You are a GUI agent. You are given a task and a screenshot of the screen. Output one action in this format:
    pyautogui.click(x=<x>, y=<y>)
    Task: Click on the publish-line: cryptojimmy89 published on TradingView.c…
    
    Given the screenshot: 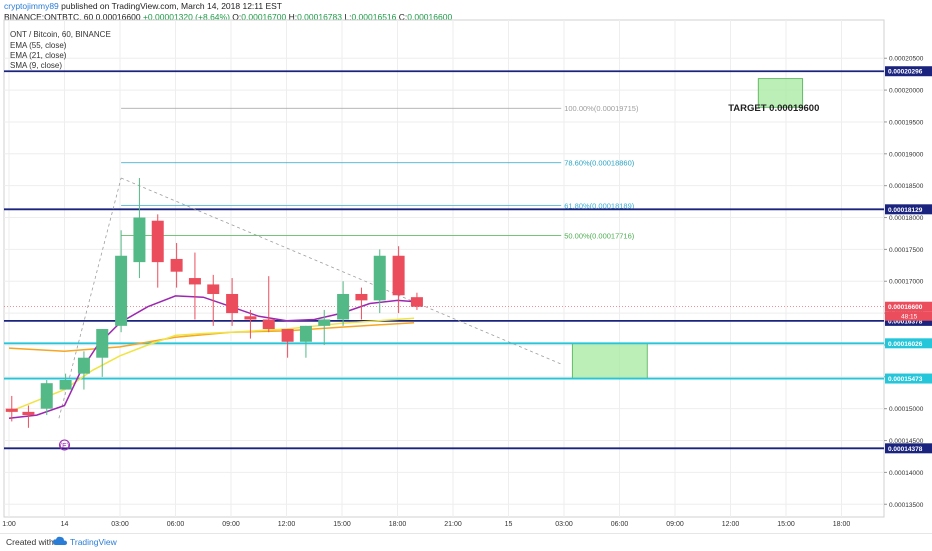 What is the action you would take?
    pyautogui.click(x=143, y=6)
    